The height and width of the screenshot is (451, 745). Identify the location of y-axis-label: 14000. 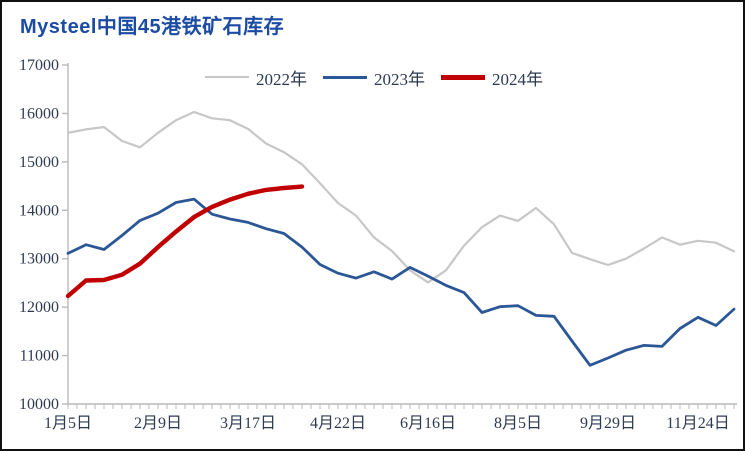
(39, 210).